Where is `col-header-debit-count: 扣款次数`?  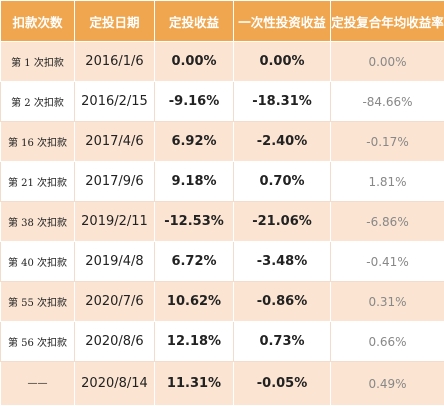 col-header-debit-count: 扣款次数 is located at coordinates (38, 21).